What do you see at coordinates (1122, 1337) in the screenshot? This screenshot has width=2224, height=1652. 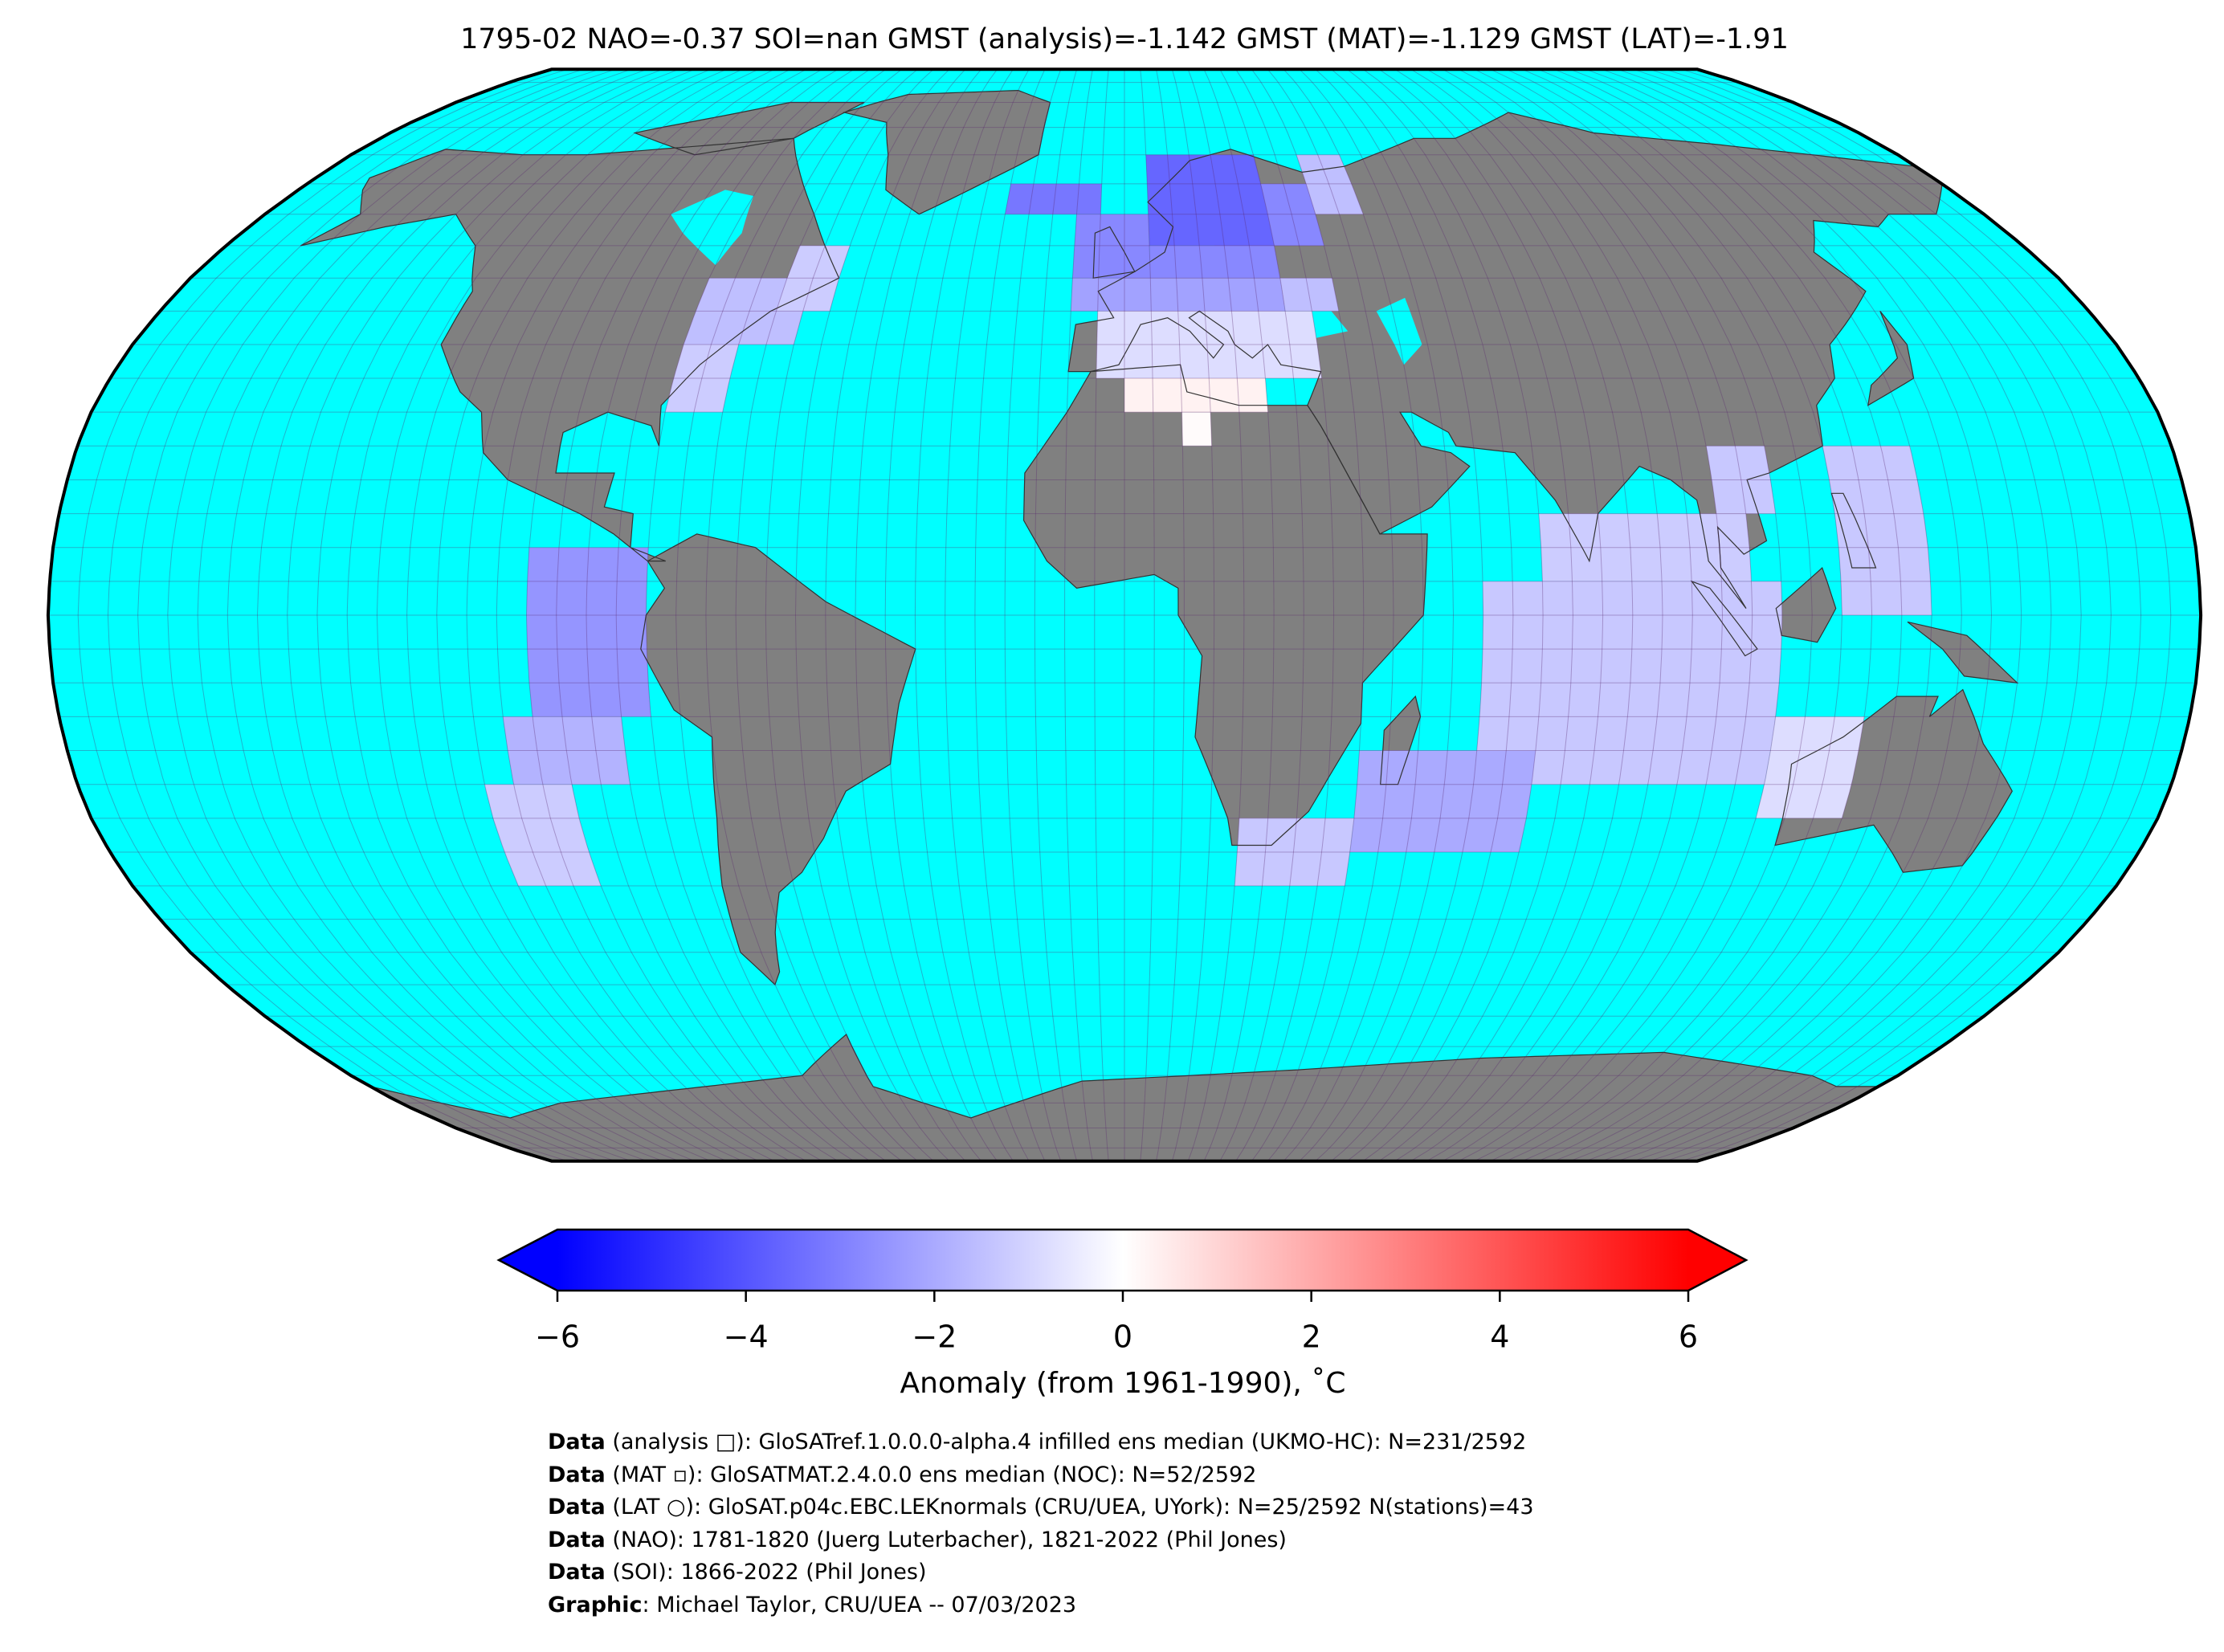 I see `tick-label: 0` at bounding box center [1122, 1337].